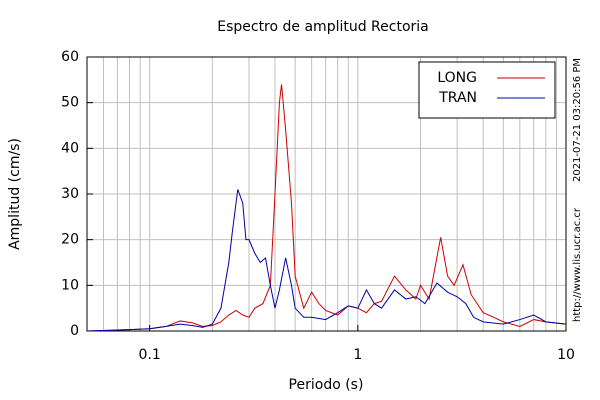 The image size is (600, 400). Describe the element at coordinates (15, 194) in the screenshot. I see `y-axis-label: Amplitud (cm/s)` at that location.